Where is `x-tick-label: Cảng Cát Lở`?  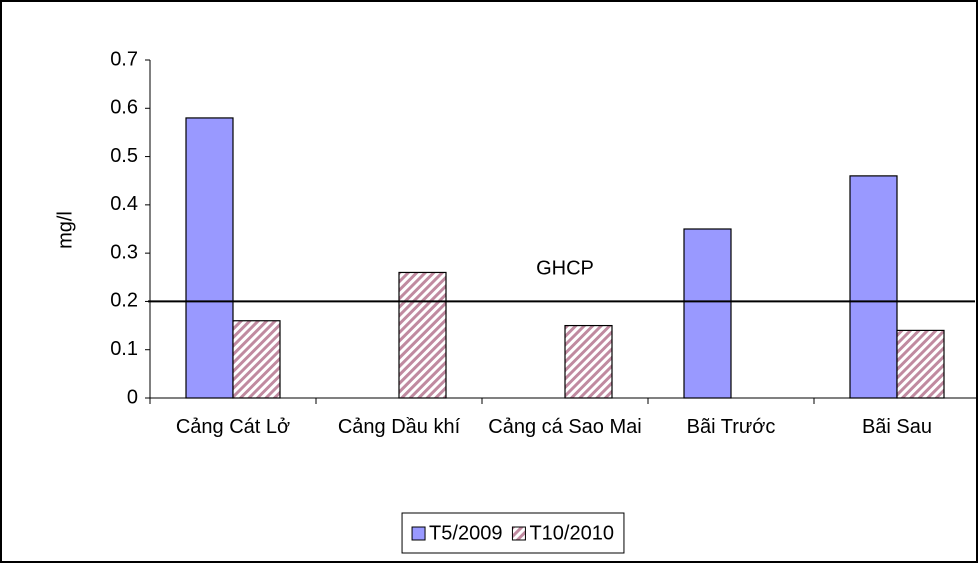
x-tick-label: Cảng Cát Lở is located at coordinates (233, 427).